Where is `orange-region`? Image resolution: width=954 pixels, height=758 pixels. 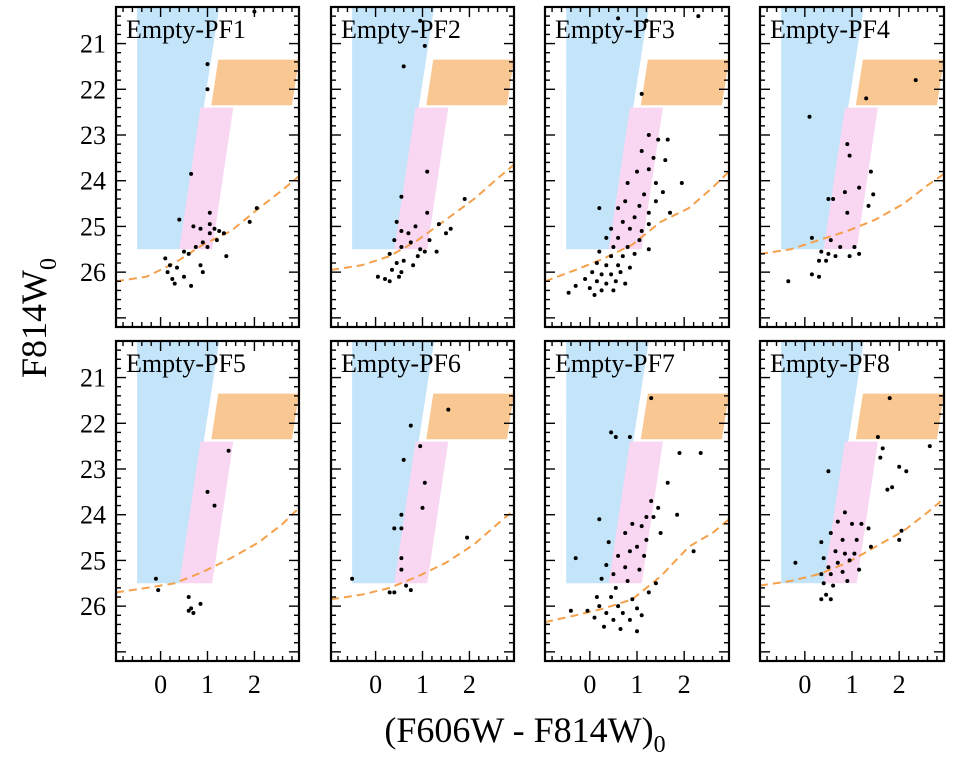 orange-region is located at coordinates (899, 82).